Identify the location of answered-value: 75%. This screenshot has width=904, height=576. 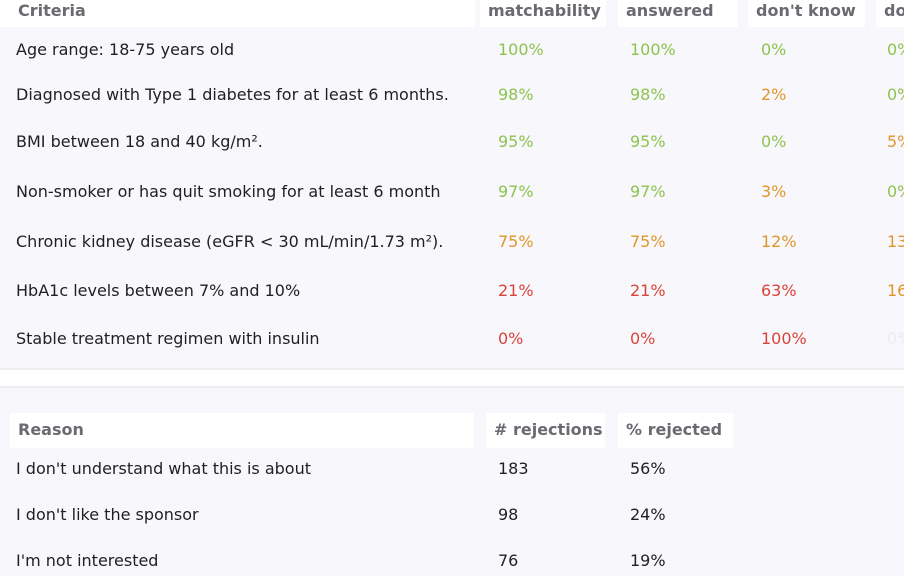
(648, 241).